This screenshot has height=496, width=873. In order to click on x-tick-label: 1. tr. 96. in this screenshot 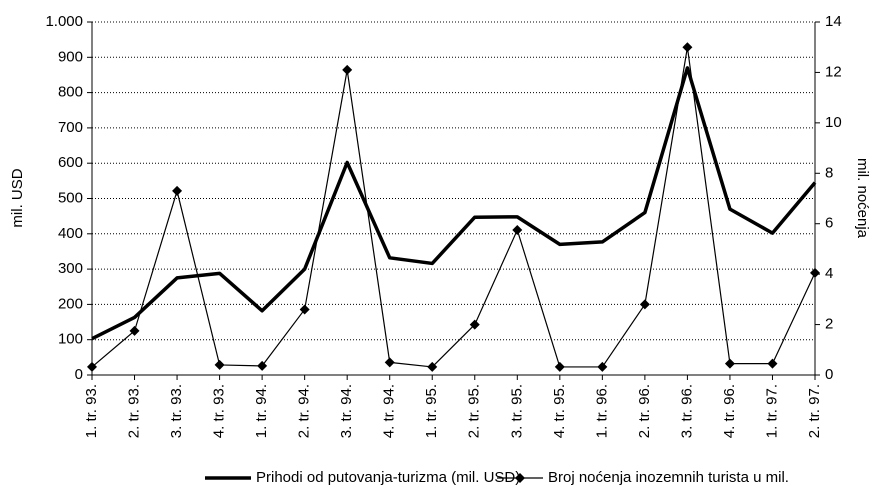, I will do `click(601, 411)`.